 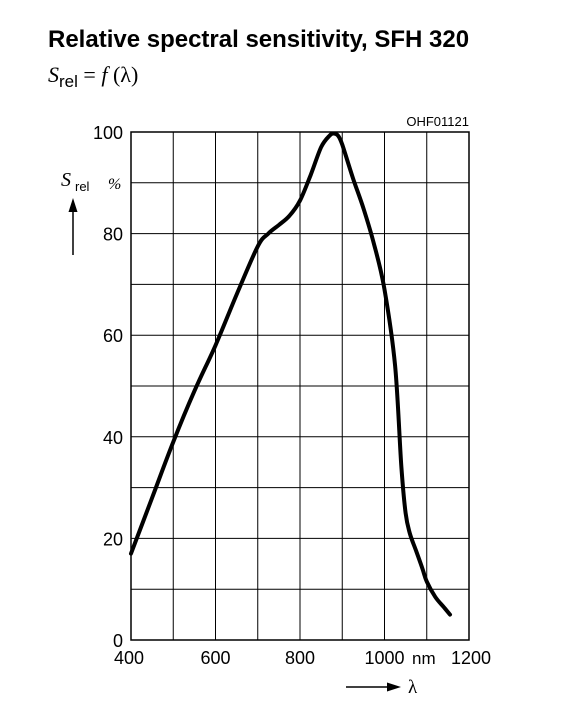 I want to click on y-axis-subscript: rel, so click(x=82, y=186).